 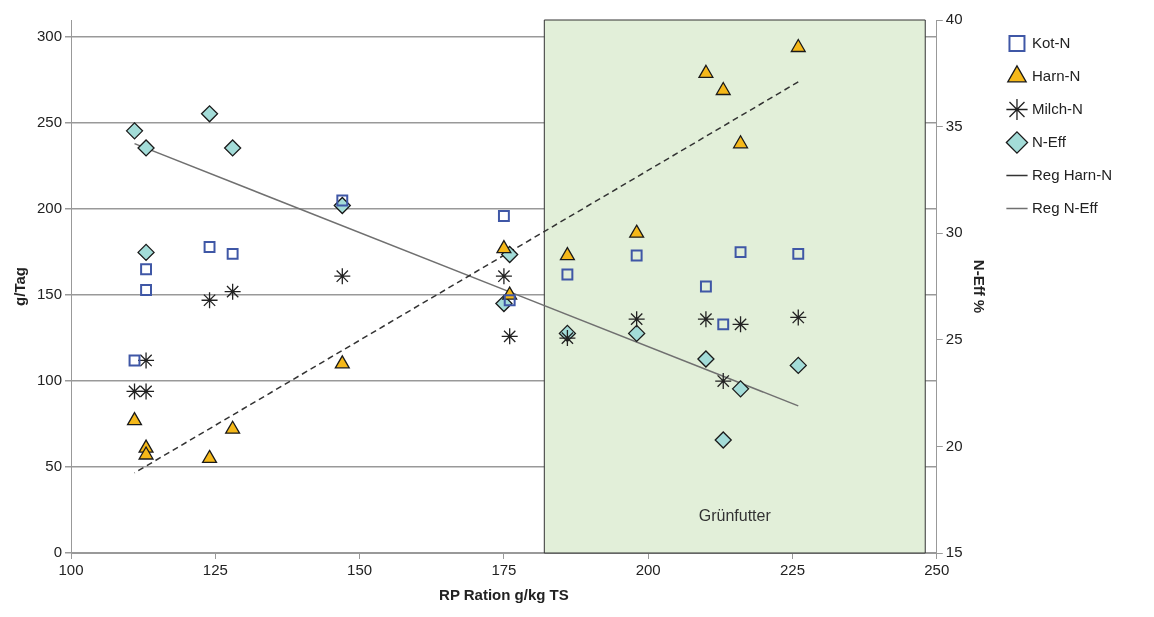 What do you see at coordinates (954, 19) in the screenshot?
I see `y2-tick-label: 40` at bounding box center [954, 19].